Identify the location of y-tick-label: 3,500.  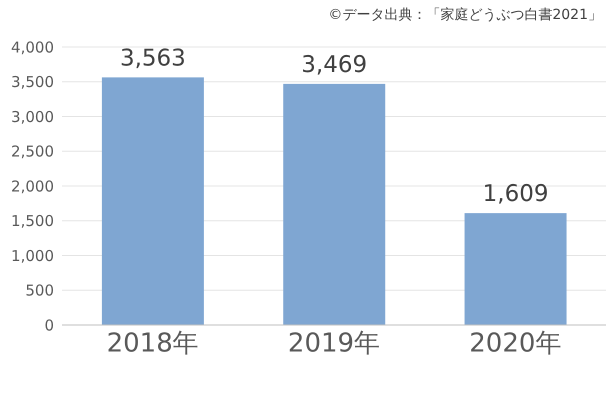
(32, 82).